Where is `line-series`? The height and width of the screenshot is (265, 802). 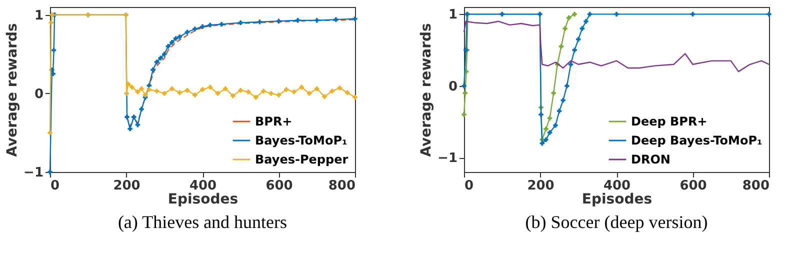
line-series is located at coordinates (616, 46).